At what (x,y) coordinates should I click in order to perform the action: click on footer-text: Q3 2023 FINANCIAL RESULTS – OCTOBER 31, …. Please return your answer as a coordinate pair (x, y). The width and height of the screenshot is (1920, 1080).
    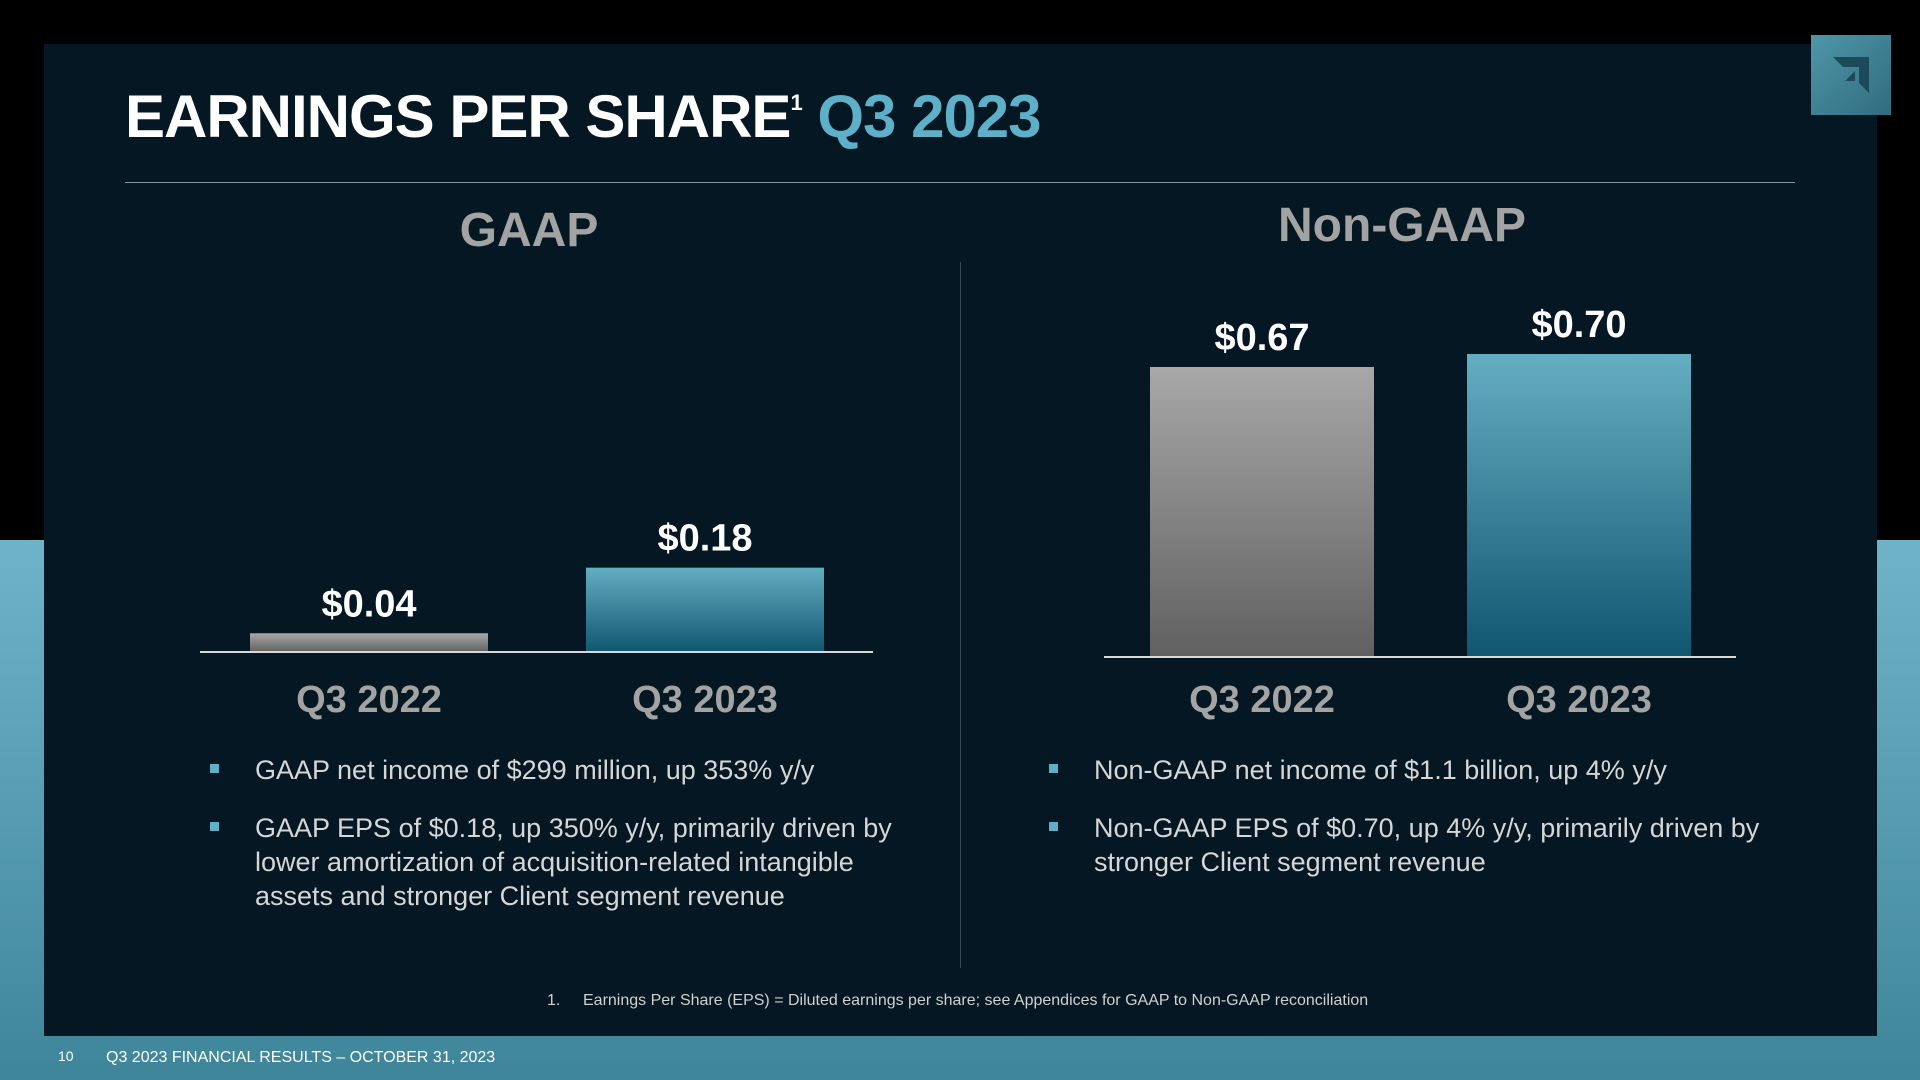
    Looking at the image, I should click on (301, 1057).